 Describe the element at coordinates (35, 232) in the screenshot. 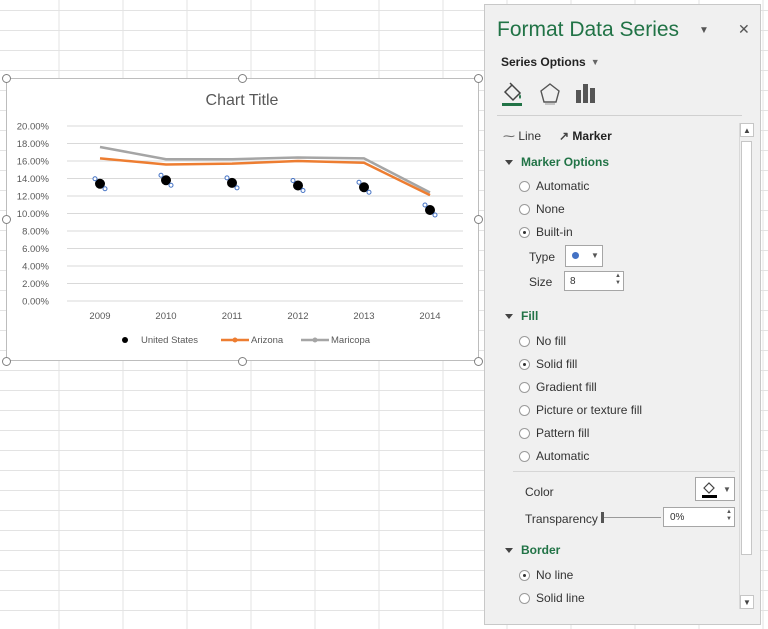

I see `y-tick-label: 8.00%` at that location.